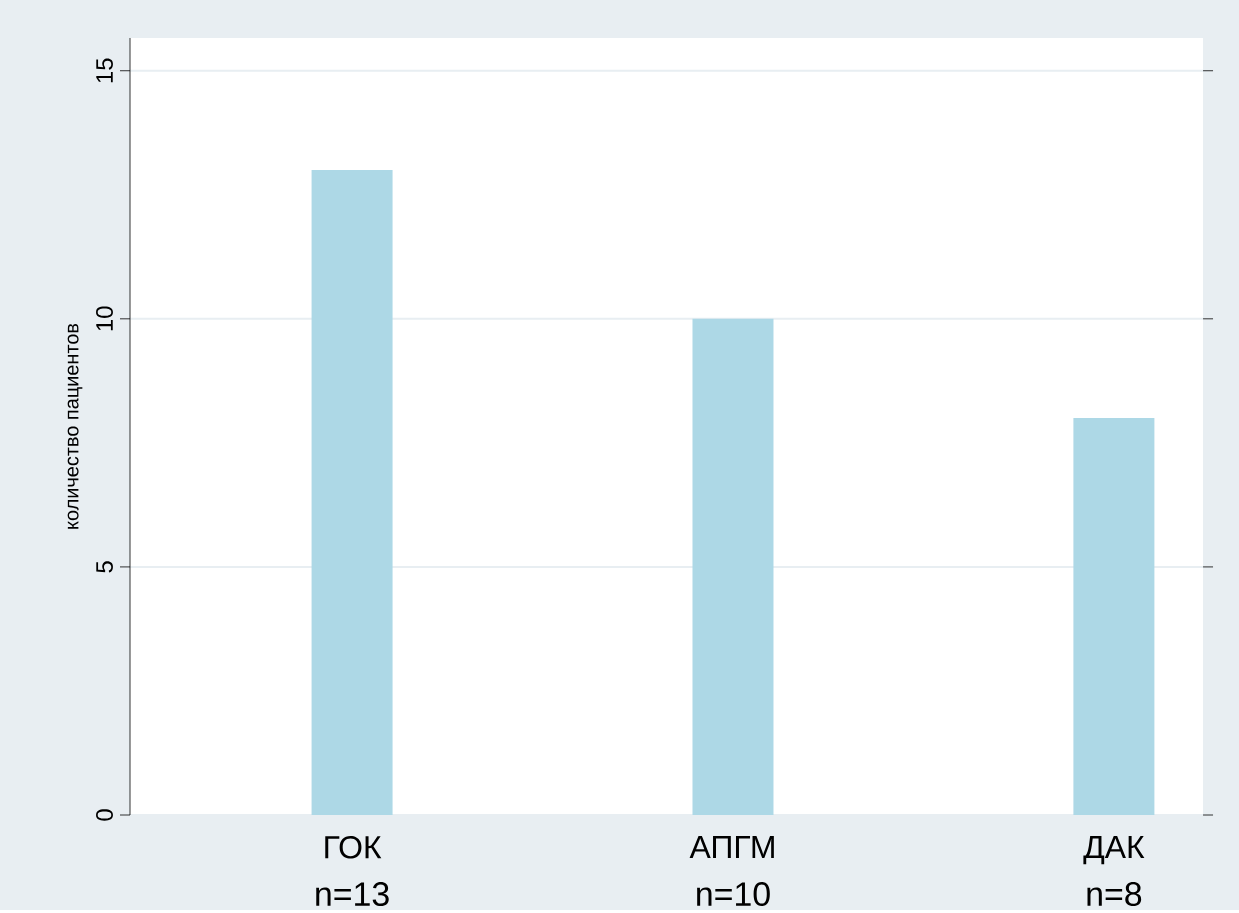  What do you see at coordinates (352, 894) in the screenshot?
I see `text: n=13` at bounding box center [352, 894].